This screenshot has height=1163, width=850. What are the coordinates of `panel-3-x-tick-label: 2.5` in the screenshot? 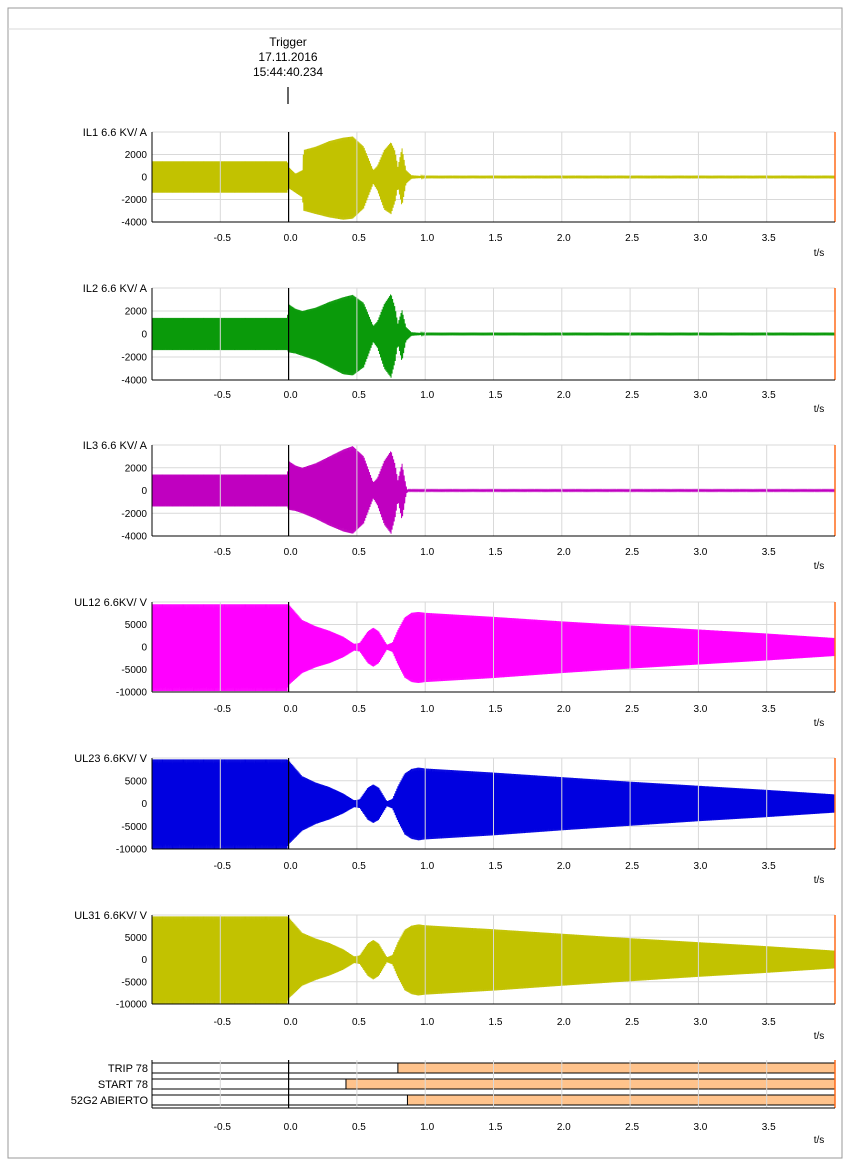 It's located at (632, 552).